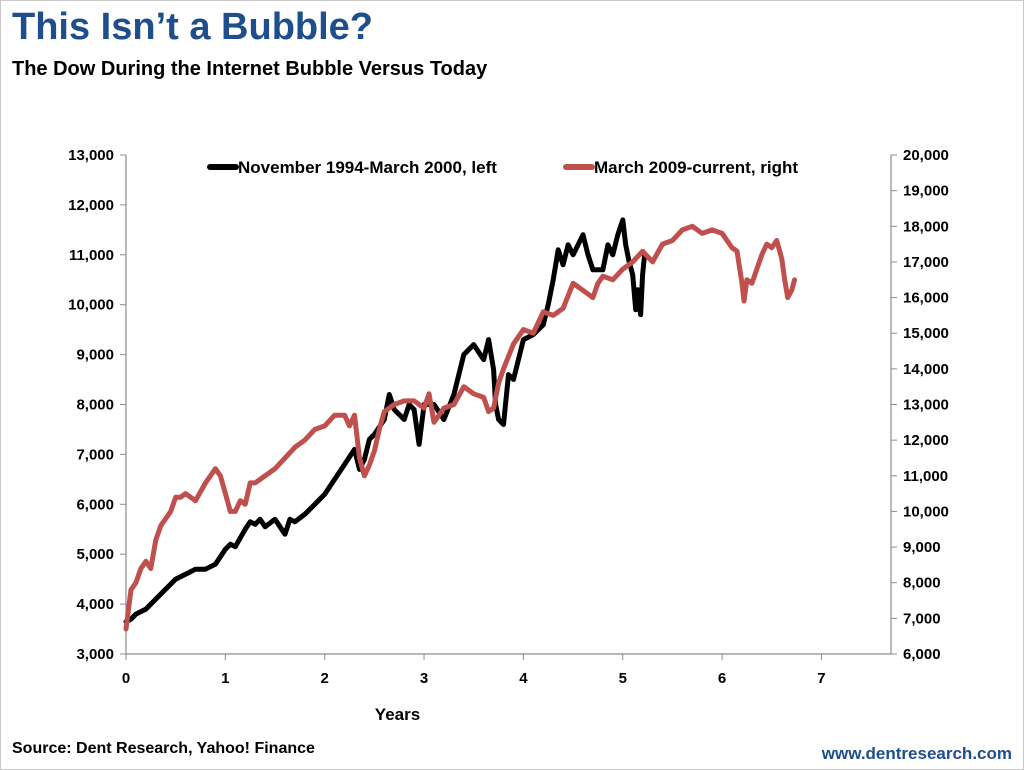 This screenshot has height=770, width=1024. What do you see at coordinates (95, 355) in the screenshot?
I see `left-tick-label: 9,000` at bounding box center [95, 355].